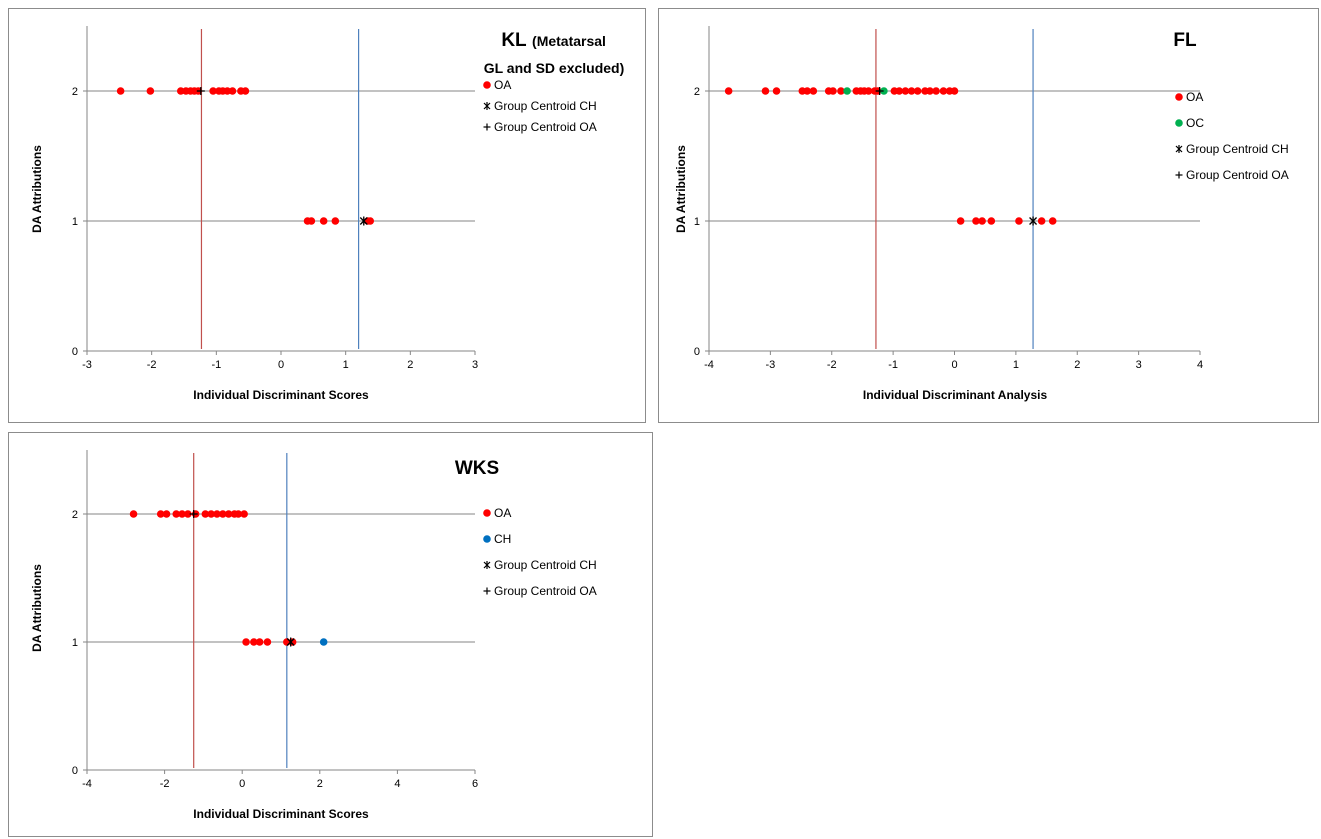  What do you see at coordinates (893, 365) in the screenshot?
I see `x-tick-label: -1` at bounding box center [893, 365].